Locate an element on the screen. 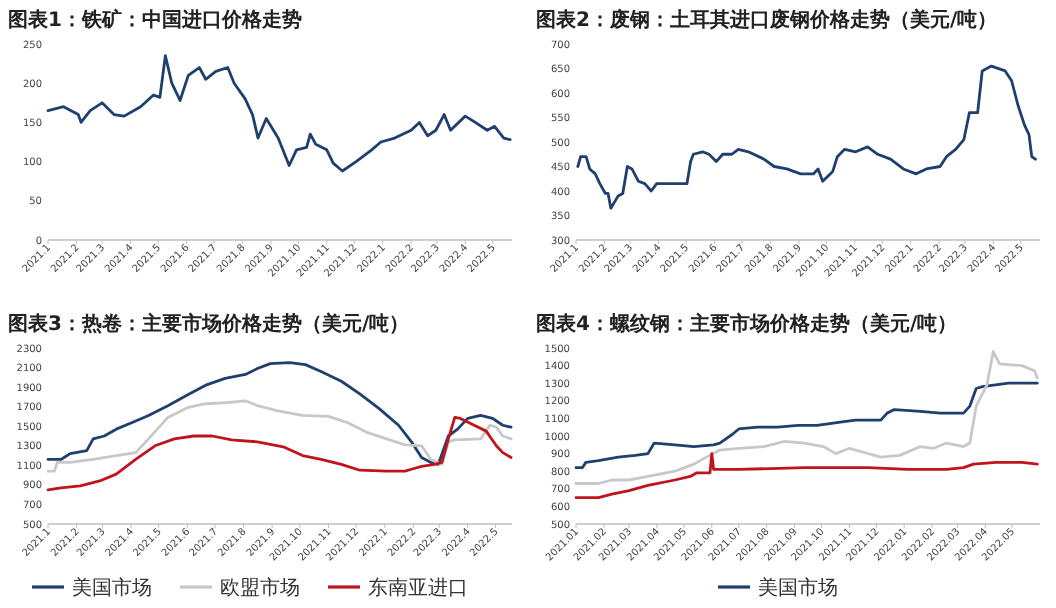 The image size is (1056, 608). legend-label: 东南亚进口 is located at coordinates (418, 588).